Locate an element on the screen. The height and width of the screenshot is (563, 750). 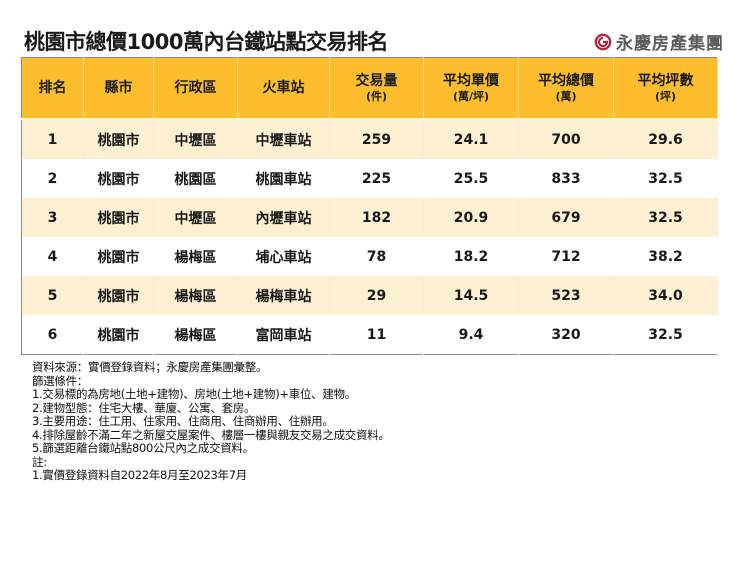
brand-logo-icon is located at coordinates (603, 41).